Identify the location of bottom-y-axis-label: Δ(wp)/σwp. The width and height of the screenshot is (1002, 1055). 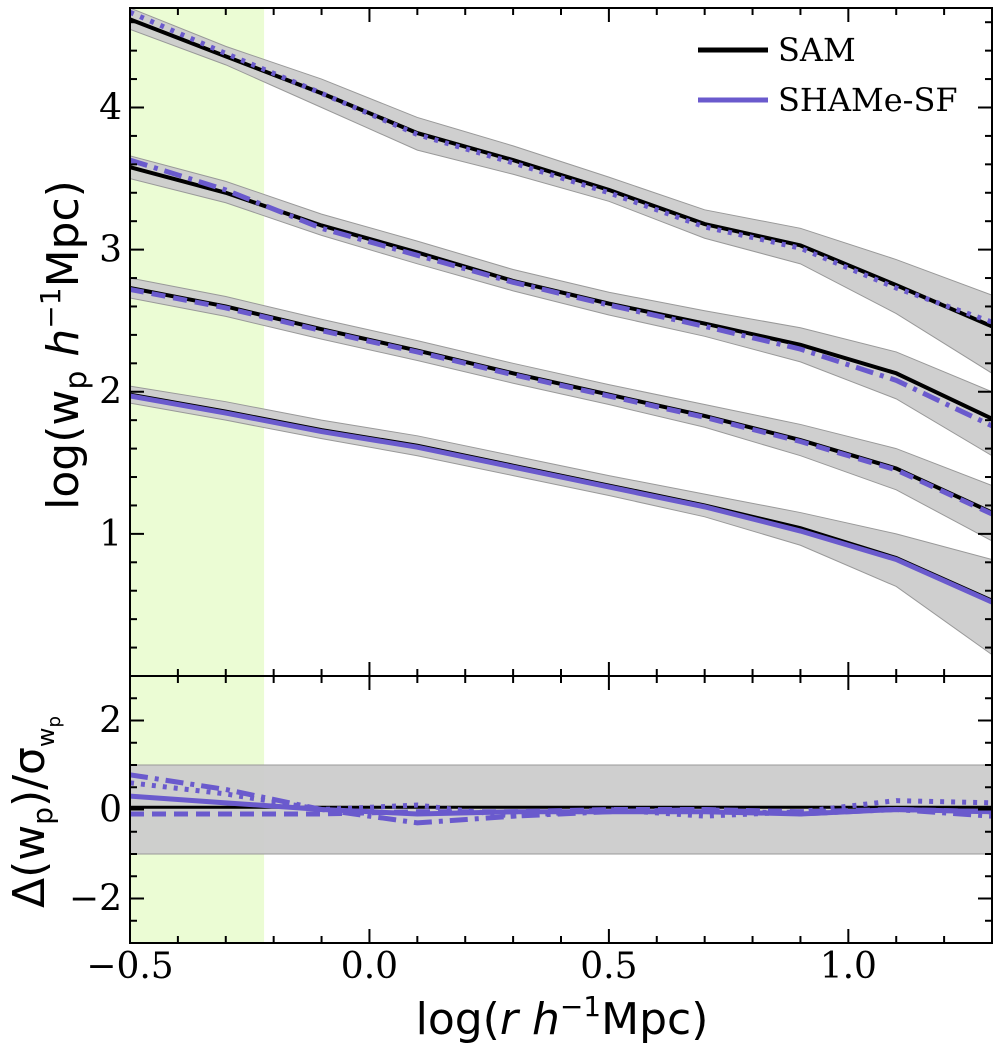
(34, 812).